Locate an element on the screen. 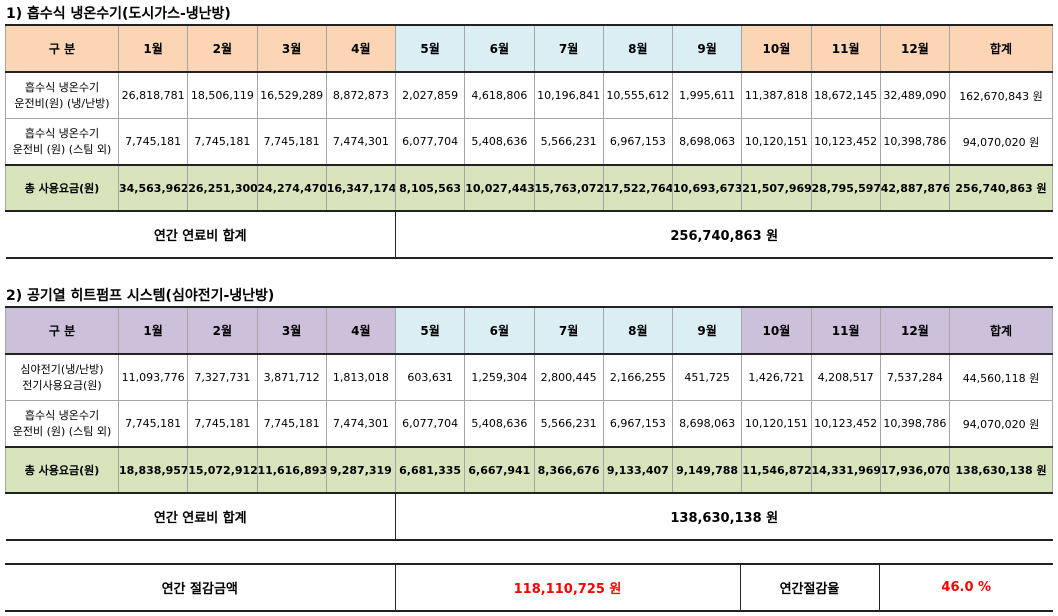  month-header: 3월 is located at coordinates (291, 330).